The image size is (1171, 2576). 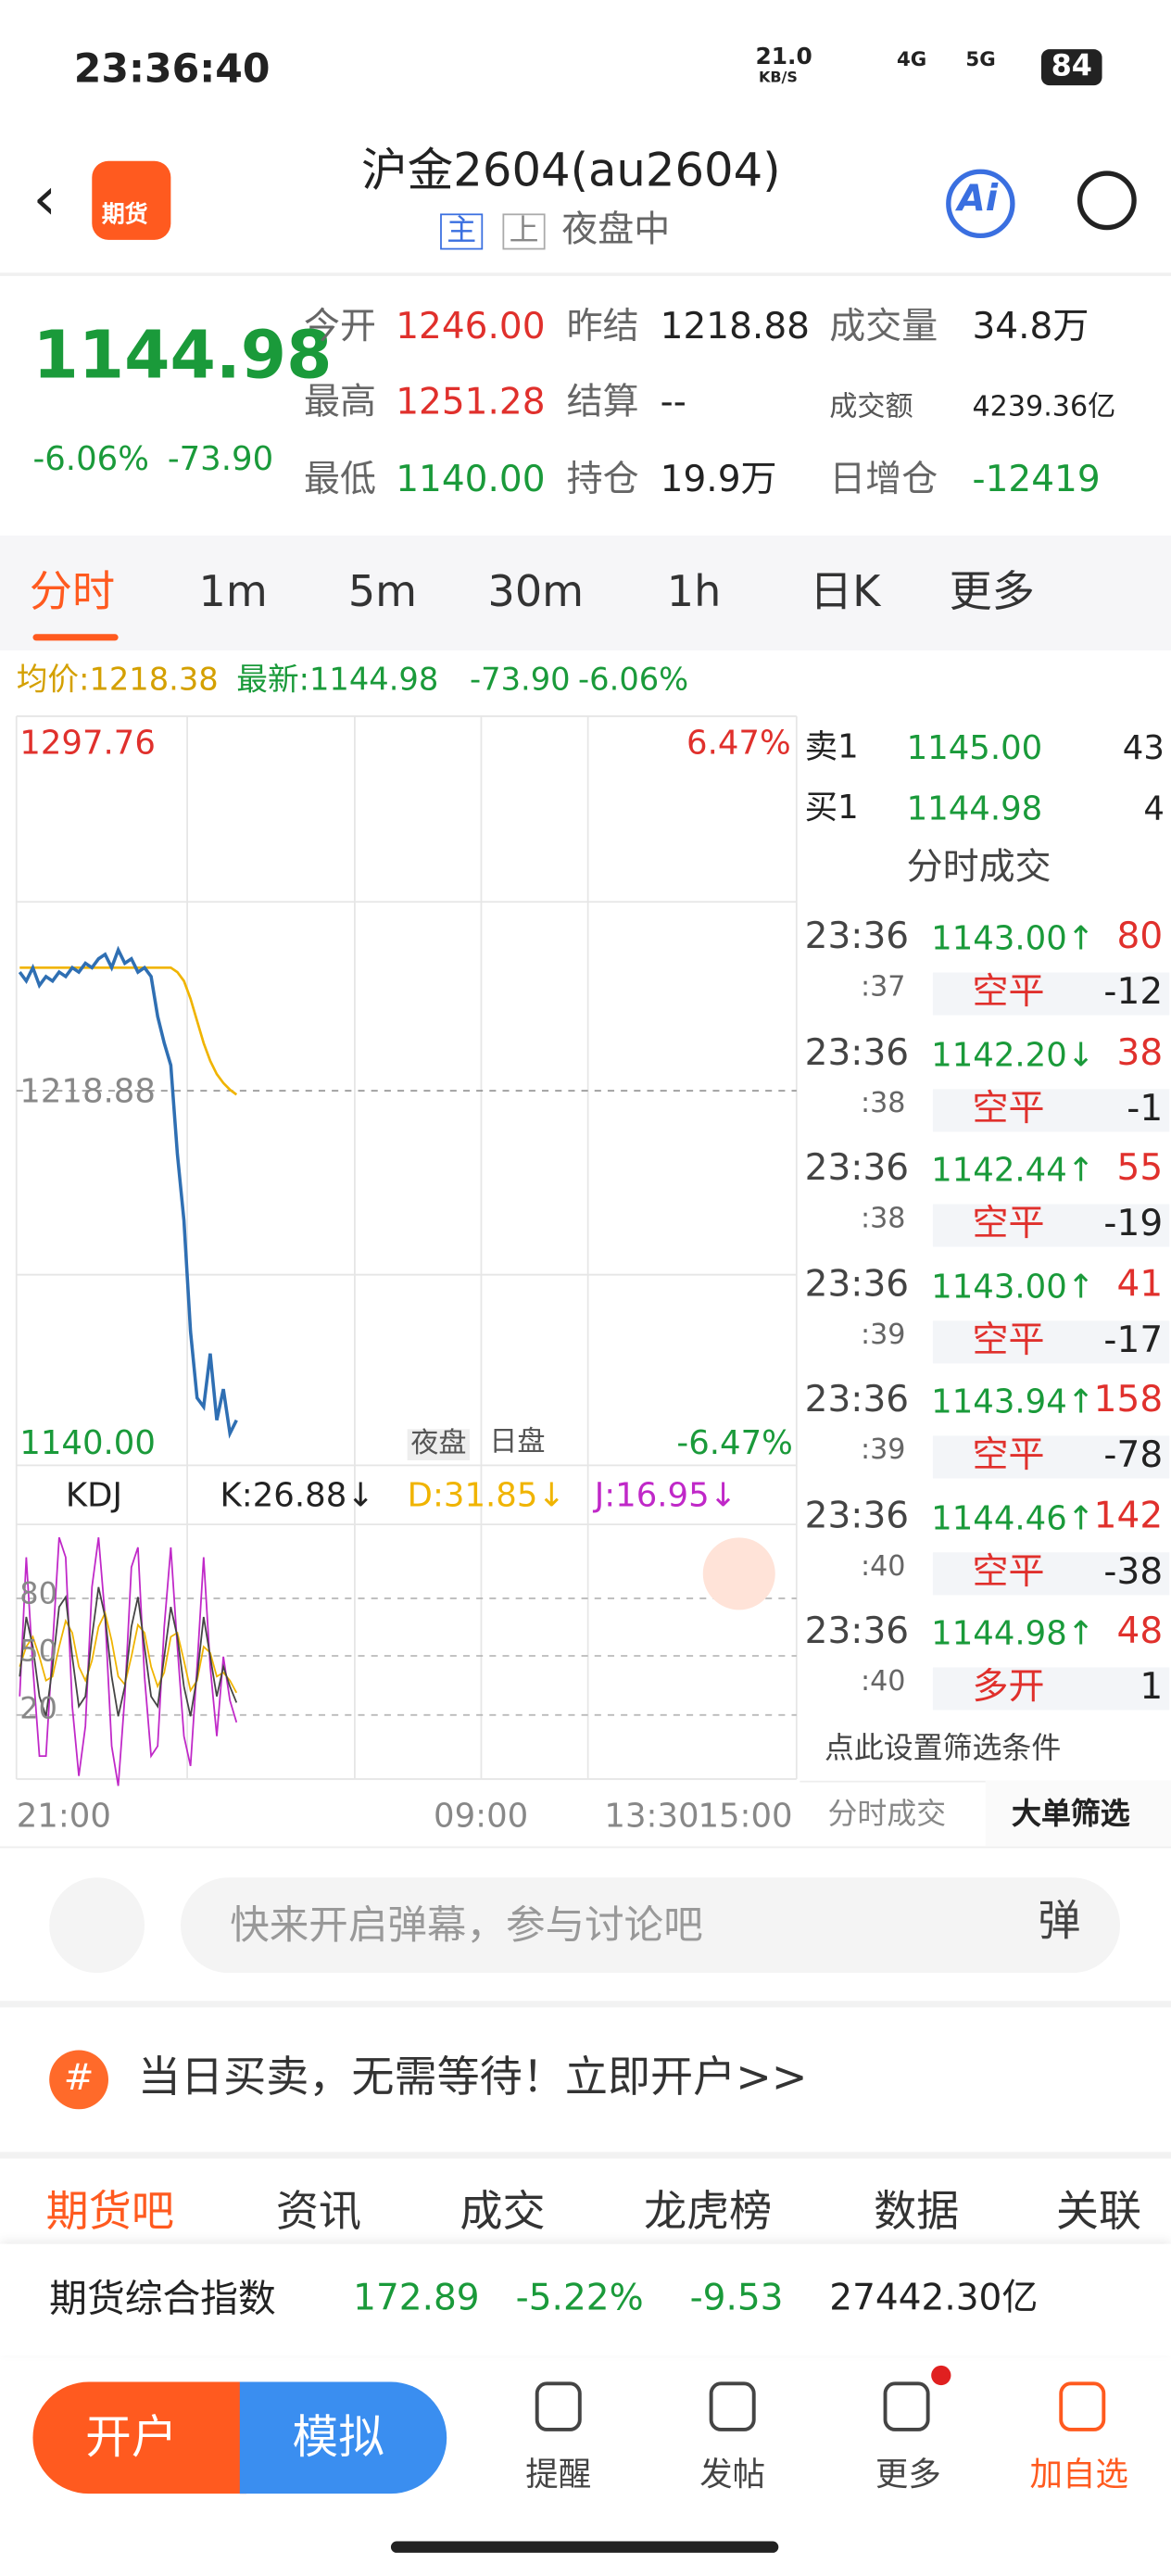 I want to click on y-label: 1218.88, so click(x=87, y=1090).